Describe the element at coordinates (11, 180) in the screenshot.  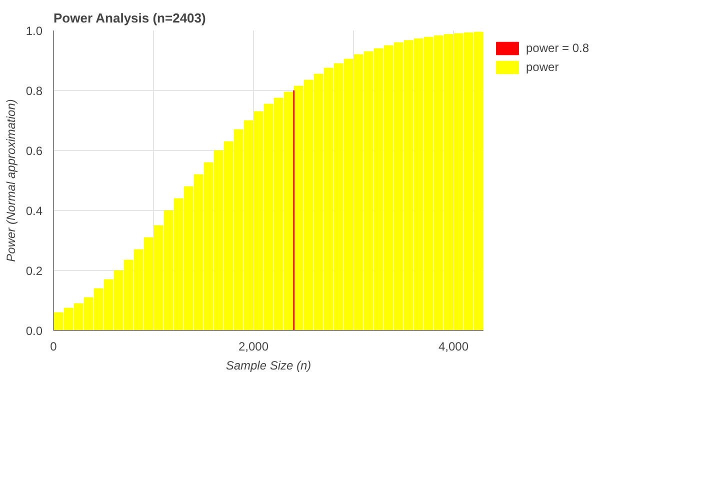
I see `y-axis-title: Power (Normal approximation)` at that location.